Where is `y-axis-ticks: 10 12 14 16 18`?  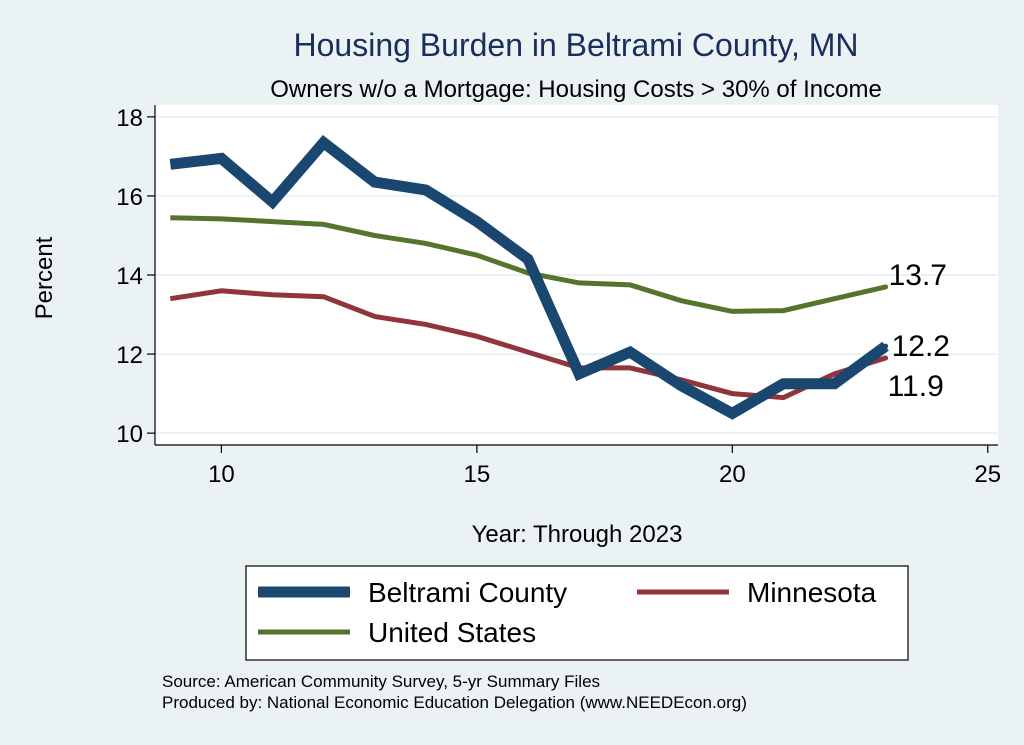 y-axis-ticks: 10 12 14 16 18 is located at coordinates (135, 276).